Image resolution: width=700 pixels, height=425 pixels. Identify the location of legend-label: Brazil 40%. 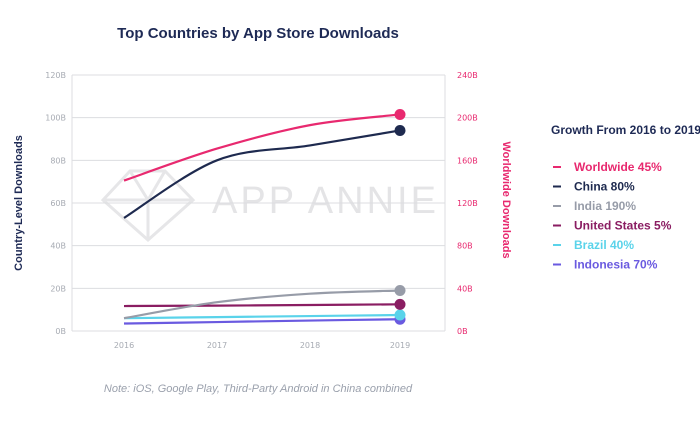
(604, 245).